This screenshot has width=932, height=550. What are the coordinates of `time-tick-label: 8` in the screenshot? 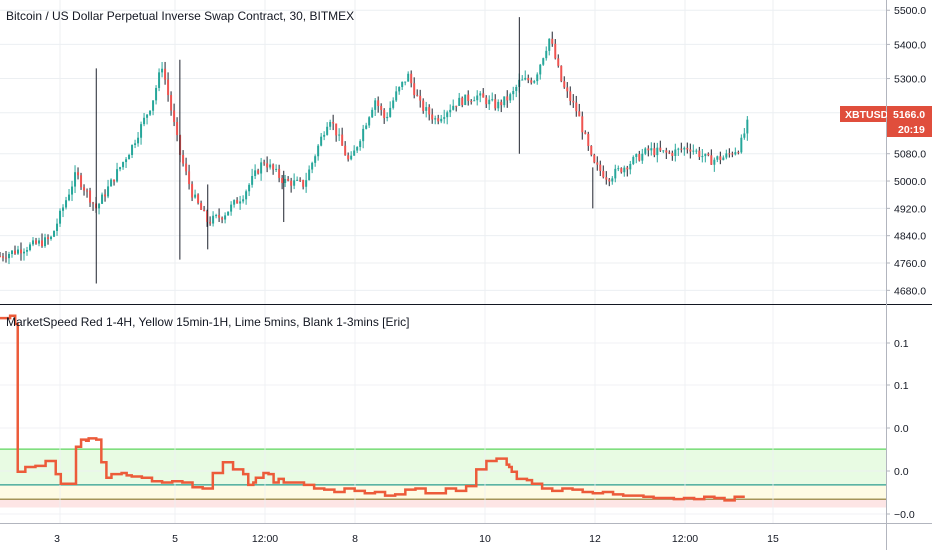 It's located at (355, 539).